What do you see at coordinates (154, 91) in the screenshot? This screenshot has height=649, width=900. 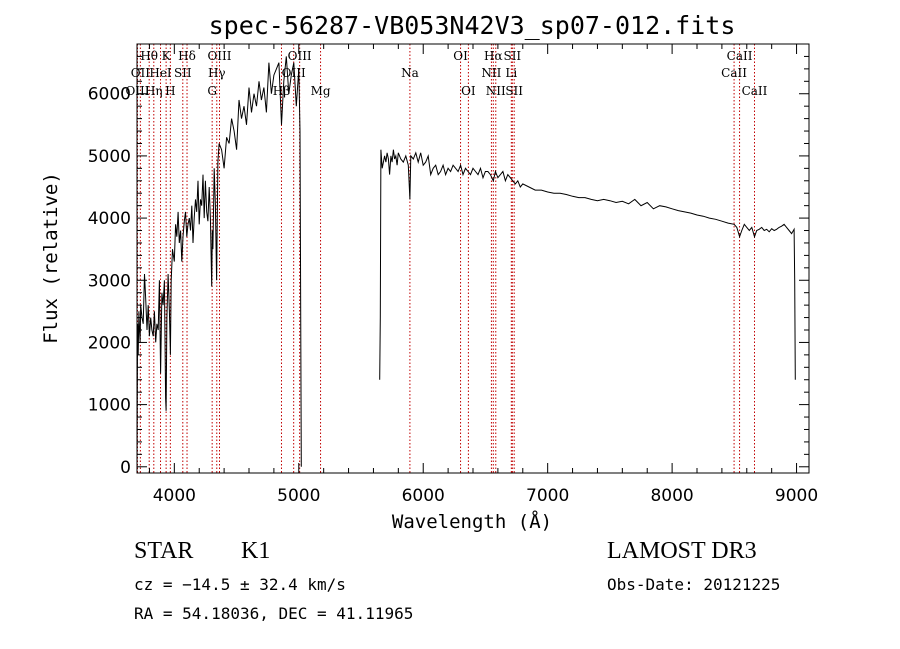 I see `spectral-line-label: Hη` at bounding box center [154, 91].